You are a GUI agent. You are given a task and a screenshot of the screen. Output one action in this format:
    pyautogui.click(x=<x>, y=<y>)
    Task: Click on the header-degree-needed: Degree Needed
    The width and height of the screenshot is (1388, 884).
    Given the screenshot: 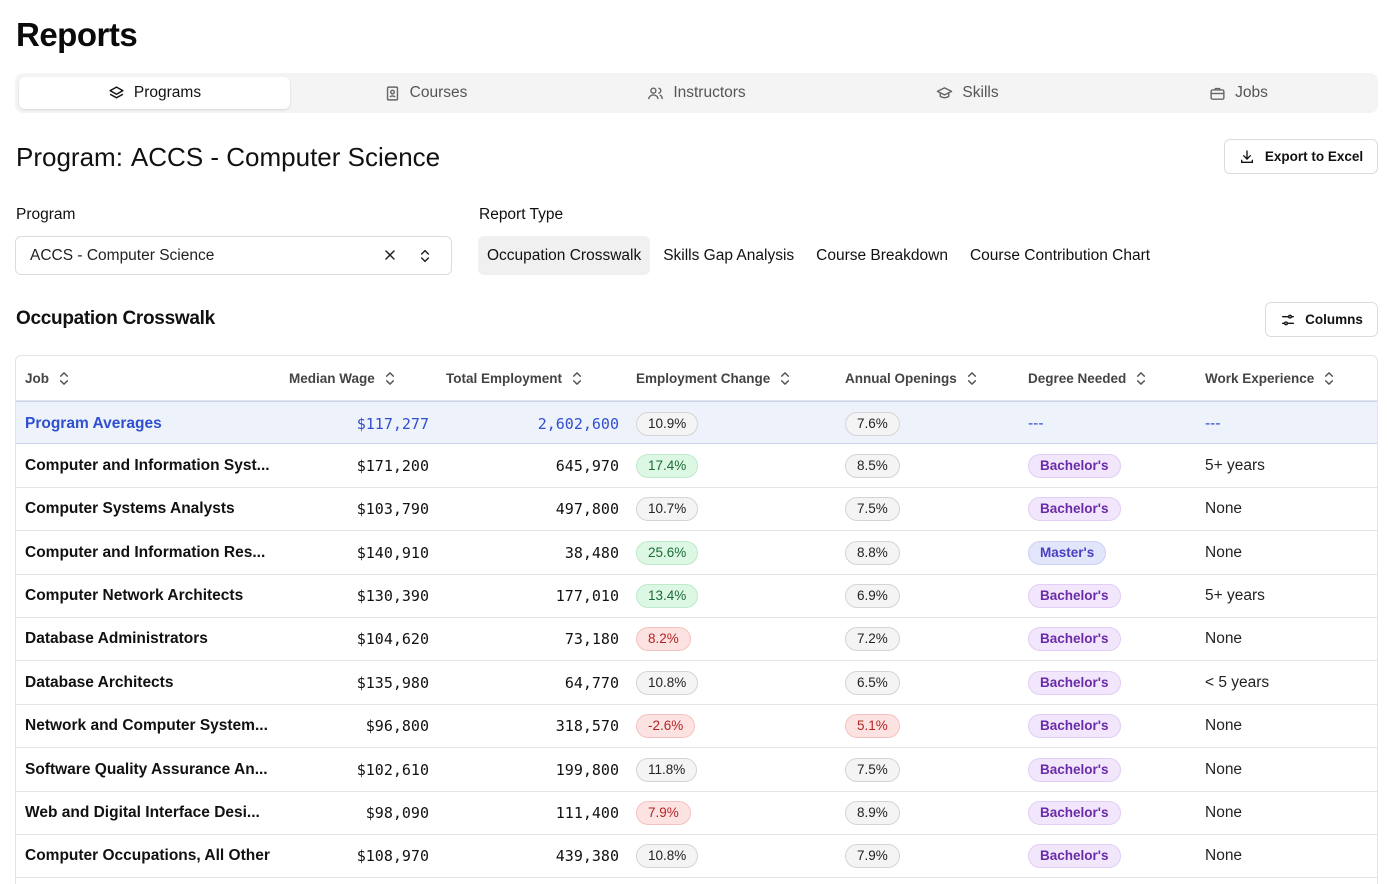 What is the action you would take?
    pyautogui.click(x=1087, y=378)
    